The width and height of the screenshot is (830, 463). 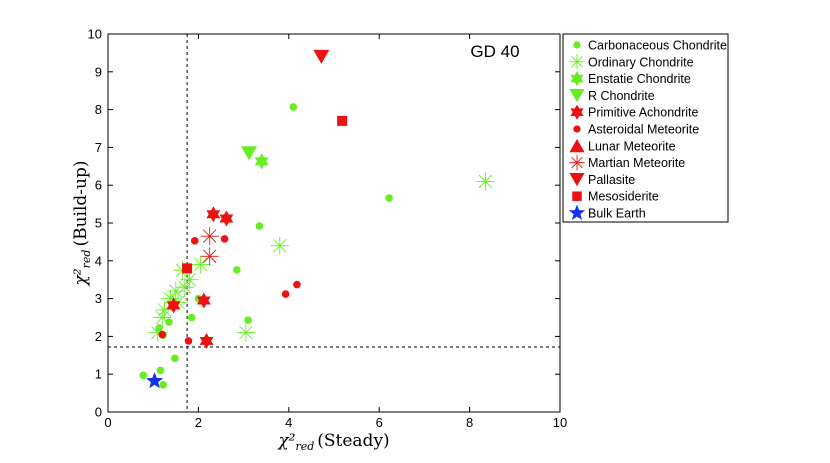 I want to click on y-tick-label: 3, so click(x=98, y=298).